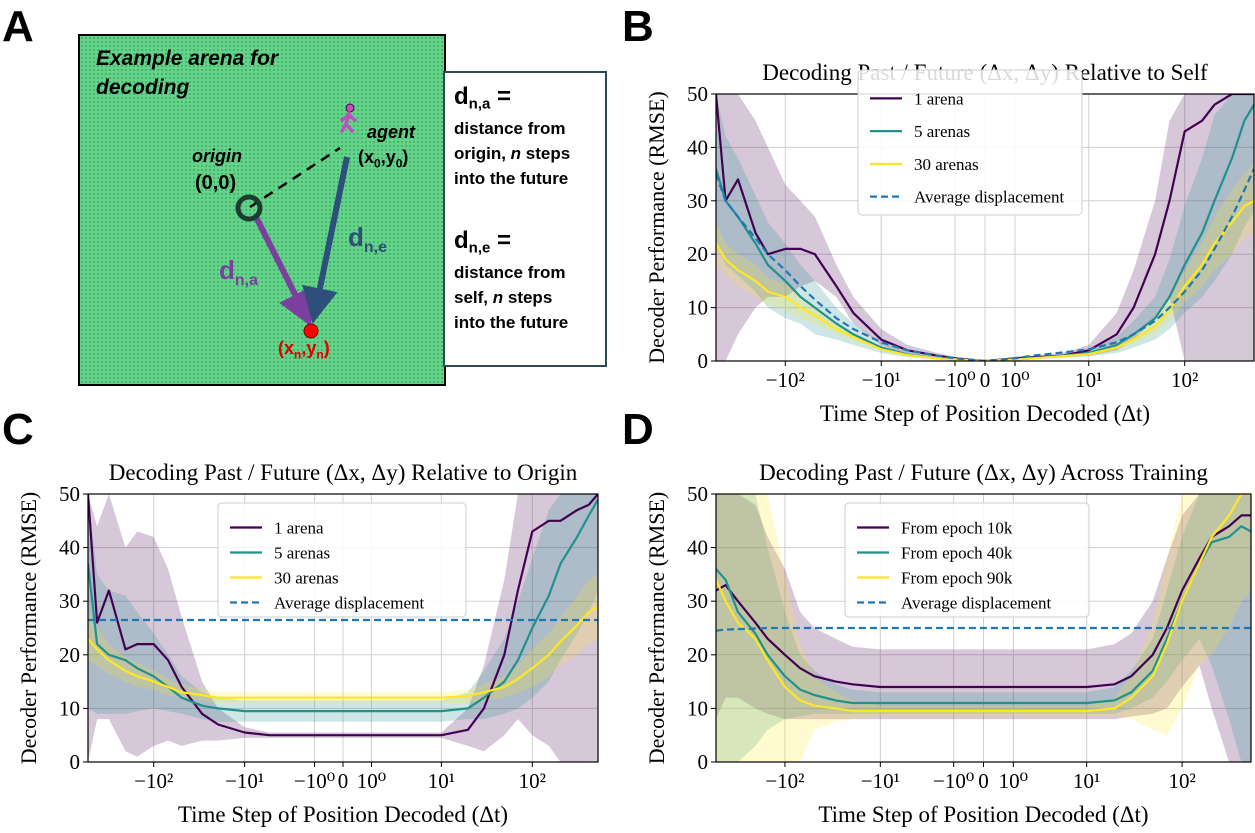  I want to click on band-from-epoch-90k, so click(983, 628).